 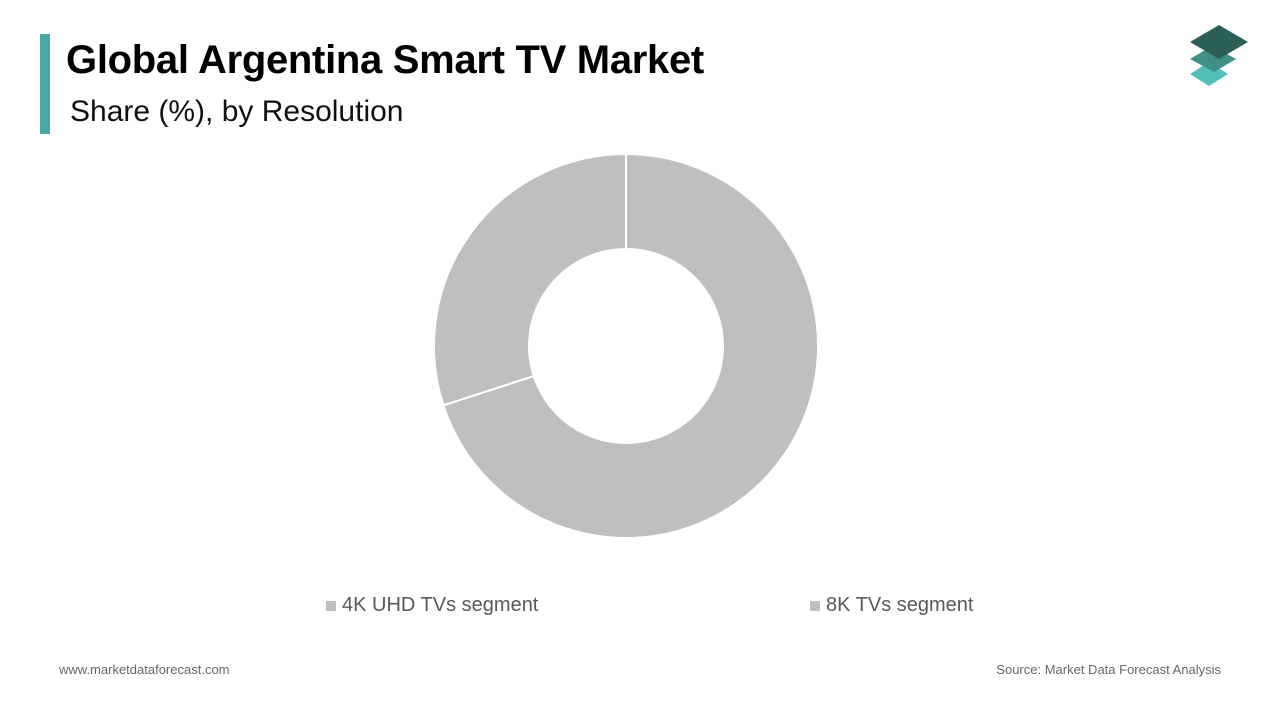 I want to click on legend-item-8k: 8K TVs segment, so click(x=891, y=605).